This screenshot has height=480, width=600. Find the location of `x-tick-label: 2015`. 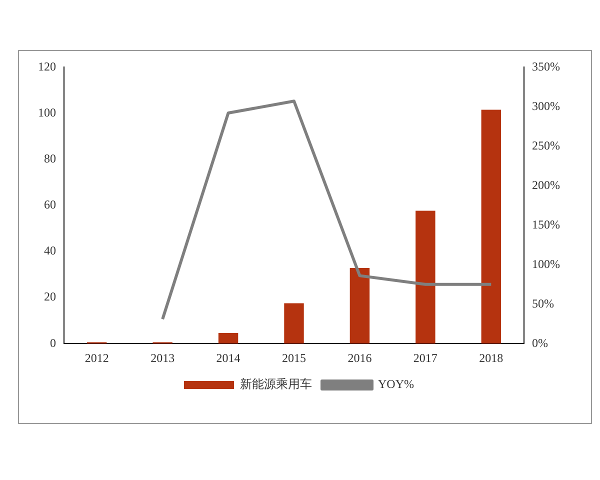

x-tick-label: 2015 is located at coordinates (294, 357).